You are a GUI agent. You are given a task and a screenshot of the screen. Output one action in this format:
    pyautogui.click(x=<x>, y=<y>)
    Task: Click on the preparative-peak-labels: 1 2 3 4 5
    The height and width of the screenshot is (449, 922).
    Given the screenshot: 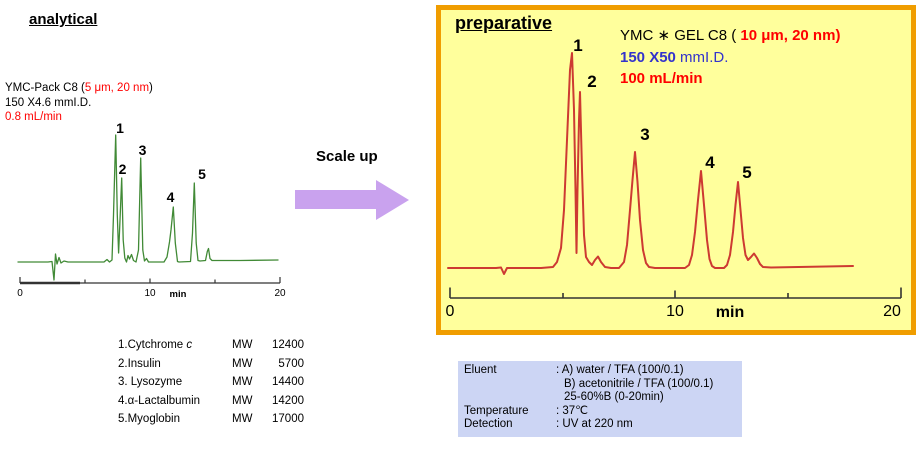 What is the action you would take?
    pyautogui.click(x=662, y=109)
    